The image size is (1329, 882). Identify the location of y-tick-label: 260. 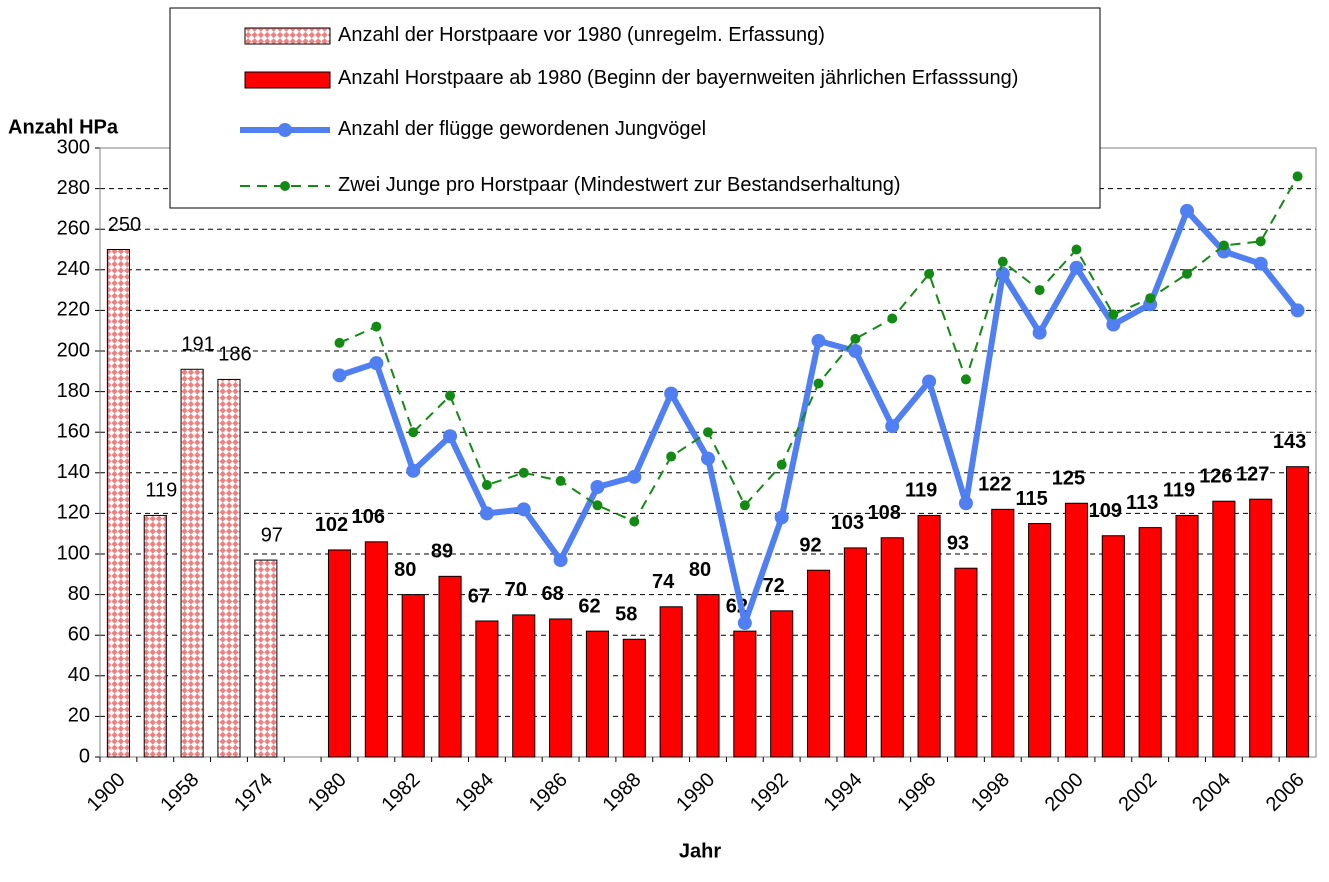
(73, 228).